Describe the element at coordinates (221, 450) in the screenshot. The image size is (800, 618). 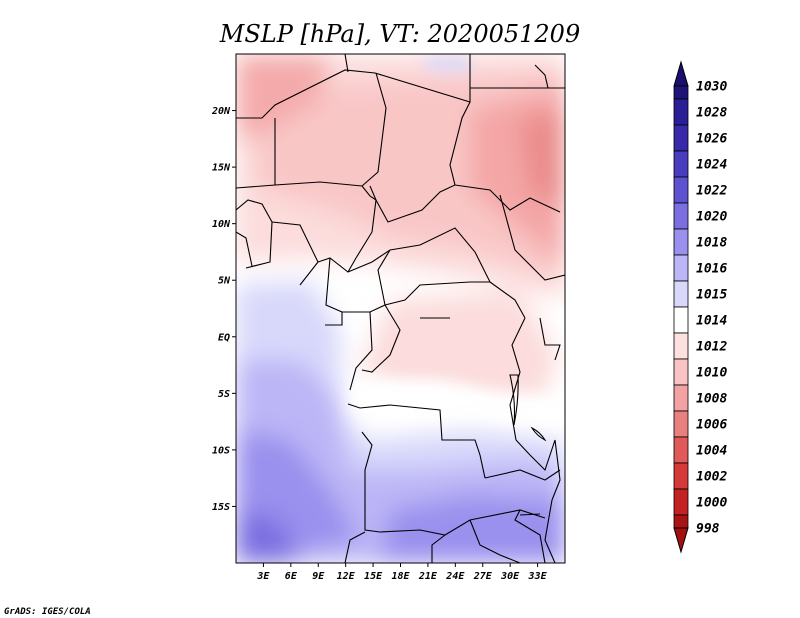
I see `lat-tick-label: 10S` at that location.